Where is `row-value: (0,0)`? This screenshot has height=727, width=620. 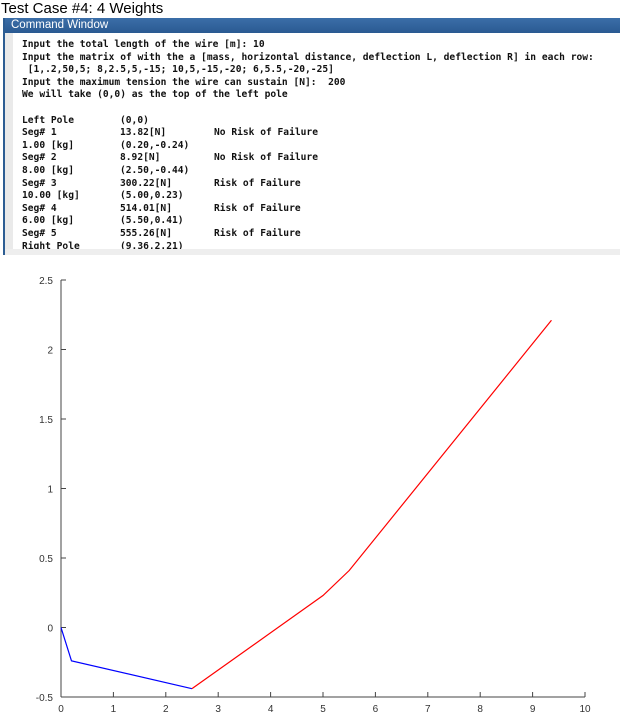 row-value: (0,0) is located at coordinates (134, 120).